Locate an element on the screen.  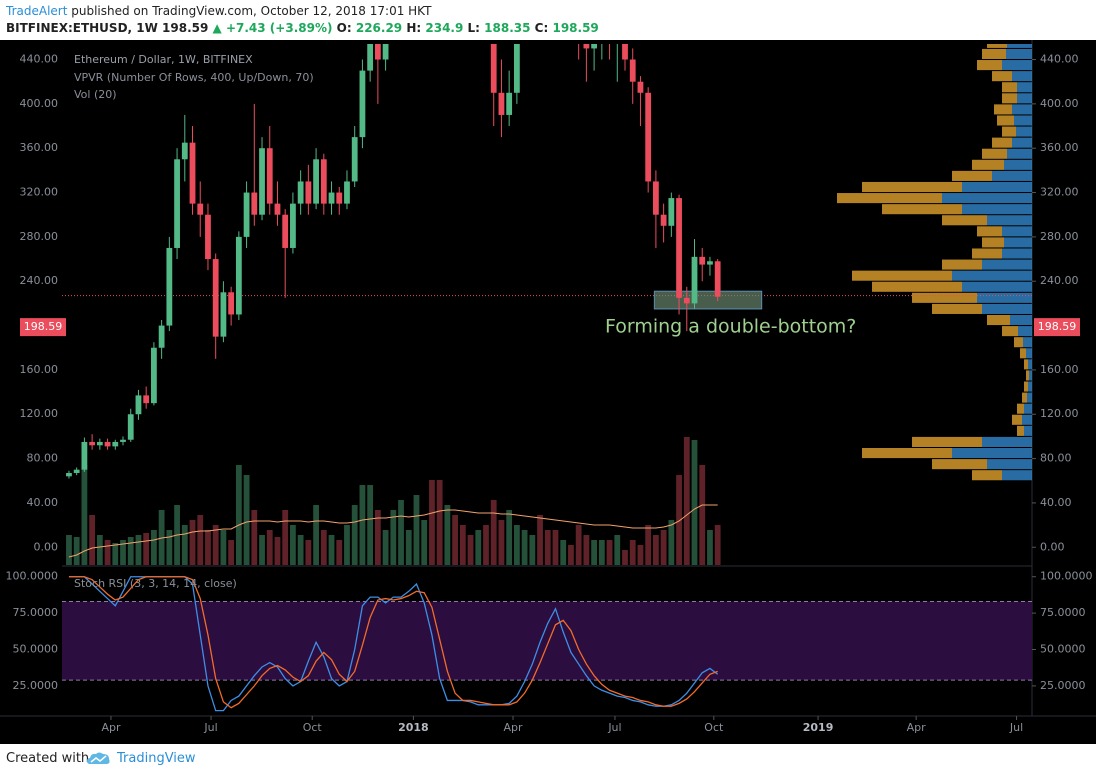
change: +7.43 (+3.89%) is located at coordinates (279, 28).